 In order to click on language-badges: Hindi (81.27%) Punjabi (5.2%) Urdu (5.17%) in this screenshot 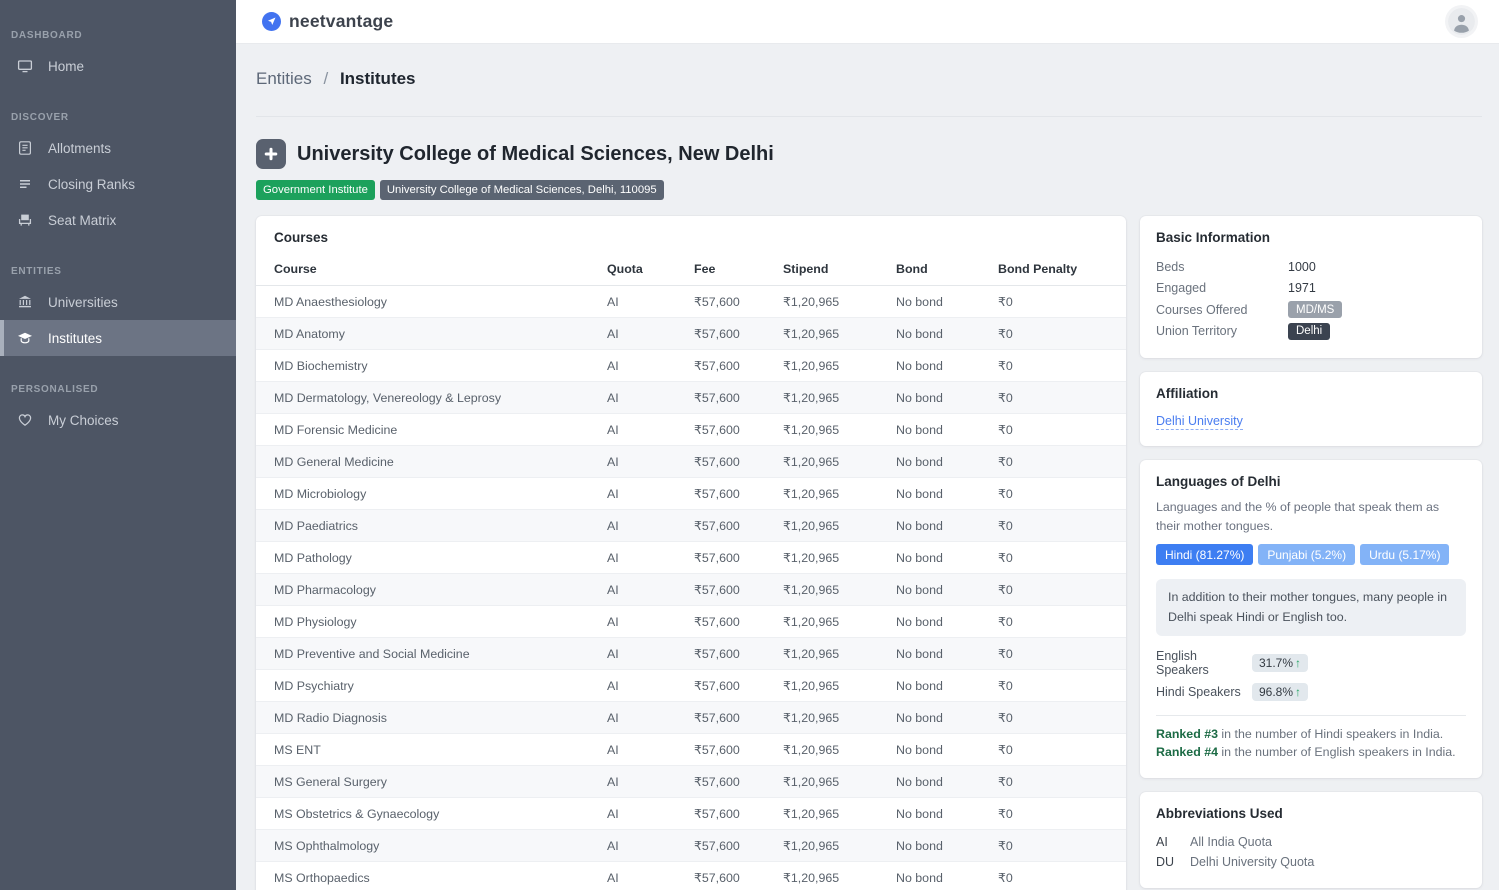, I will do `click(1311, 555)`.